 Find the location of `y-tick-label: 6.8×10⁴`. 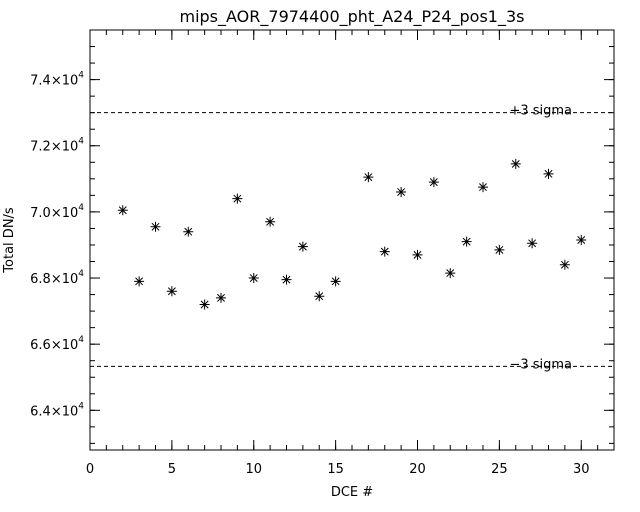

y-tick-label: 6.8×10⁴ is located at coordinates (57, 278).